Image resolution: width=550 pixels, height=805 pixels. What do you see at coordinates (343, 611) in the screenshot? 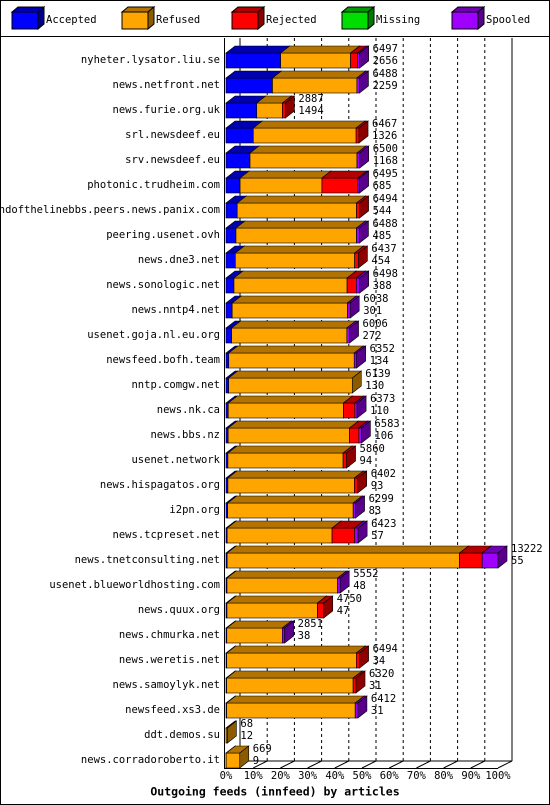
I see `accepted-label: 47` at bounding box center [343, 611].